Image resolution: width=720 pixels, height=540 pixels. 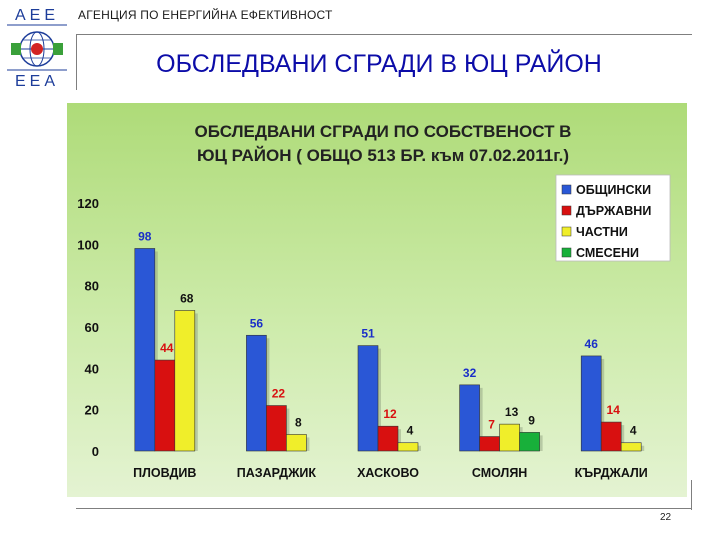 What do you see at coordinates (491, 425) in the screenshot?
I see `data-label: 7` at bounding box center [491, 425].